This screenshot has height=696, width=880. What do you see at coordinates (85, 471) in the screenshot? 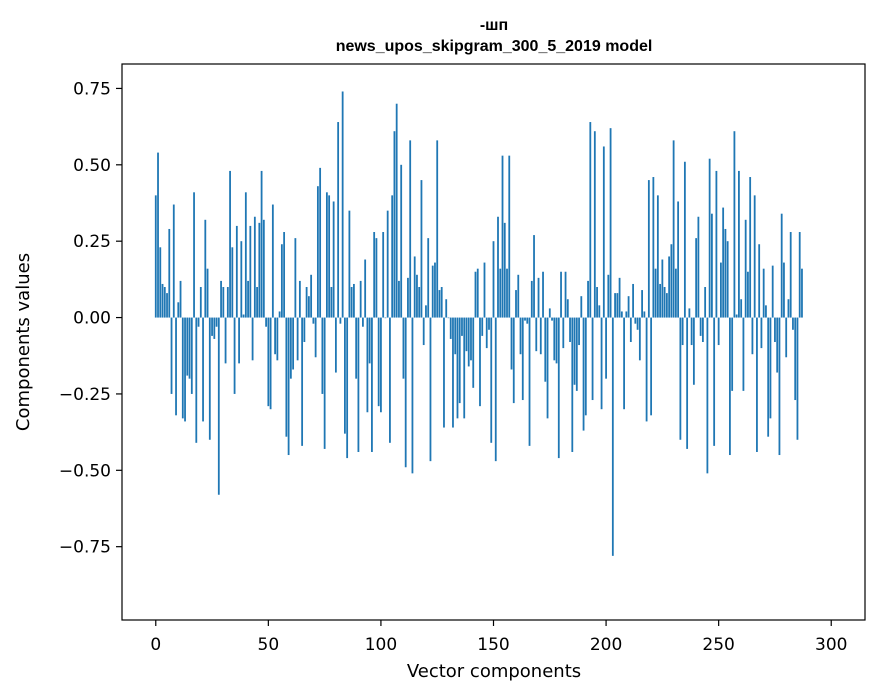
I see `y-tick-label: −0.50` at bounding box center [85, 471].